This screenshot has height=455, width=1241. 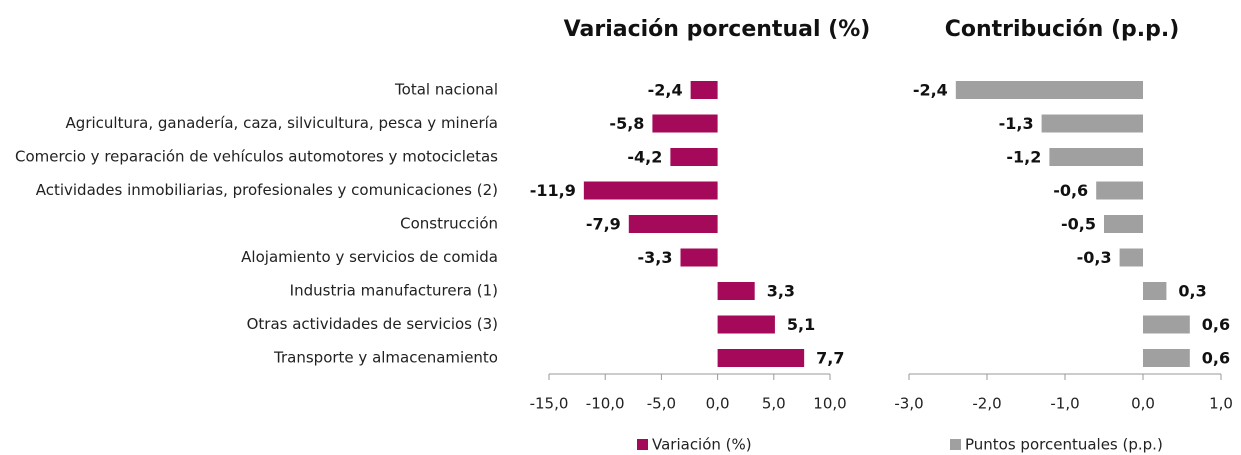 I want to click on data-label: -1,2, so click(x=1023, y=157).